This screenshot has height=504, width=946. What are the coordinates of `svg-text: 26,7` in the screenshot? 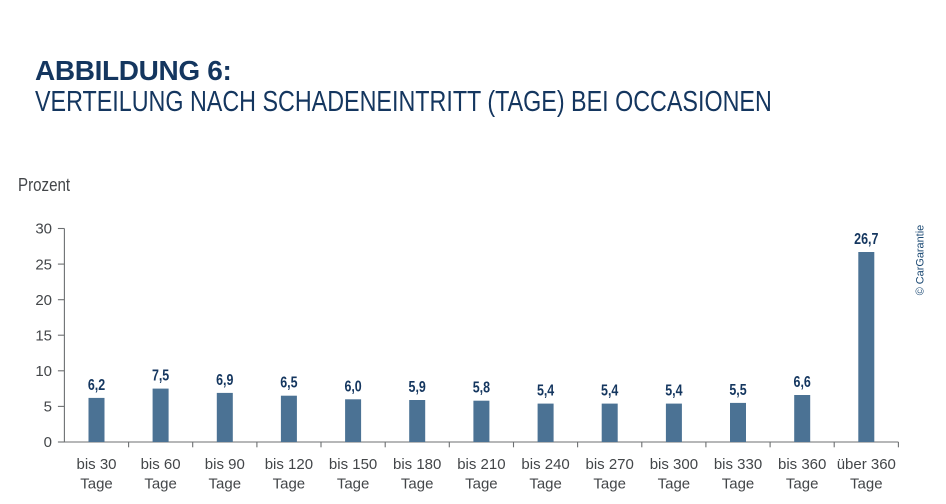 It's located at (866, 239).